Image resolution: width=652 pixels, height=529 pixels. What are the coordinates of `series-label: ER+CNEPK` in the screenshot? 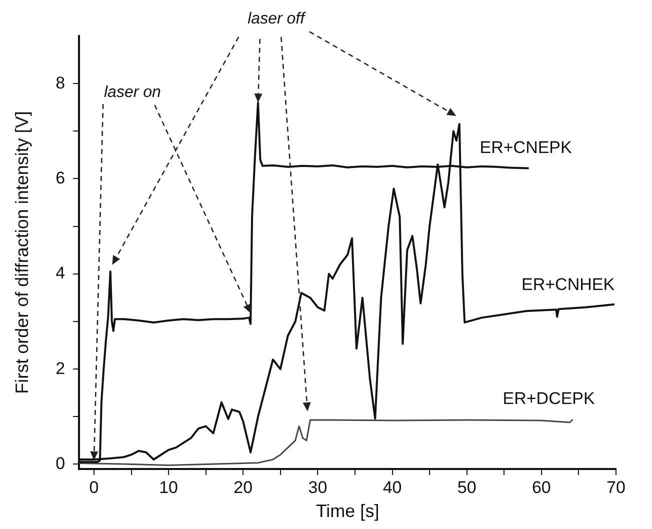 It's located at (526, 147).